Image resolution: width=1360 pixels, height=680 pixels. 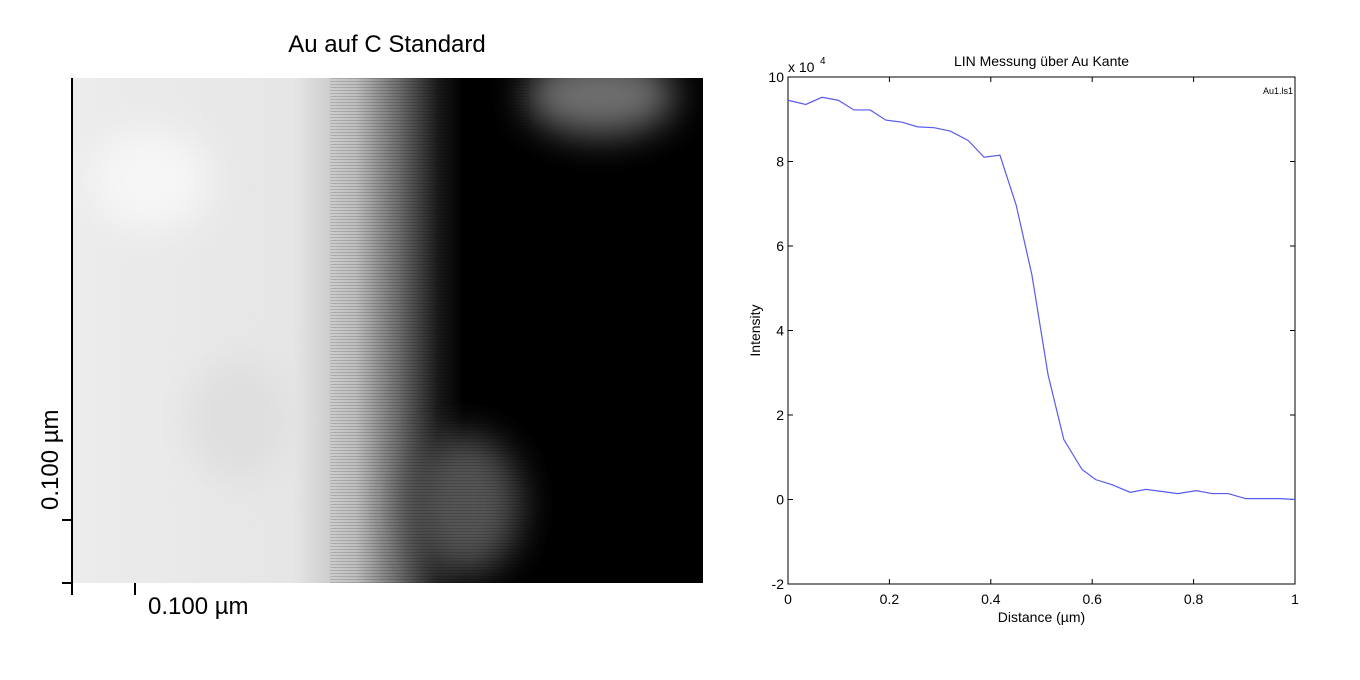 I want to click on x-tick-label: 1, so click(x=1295, y=599).